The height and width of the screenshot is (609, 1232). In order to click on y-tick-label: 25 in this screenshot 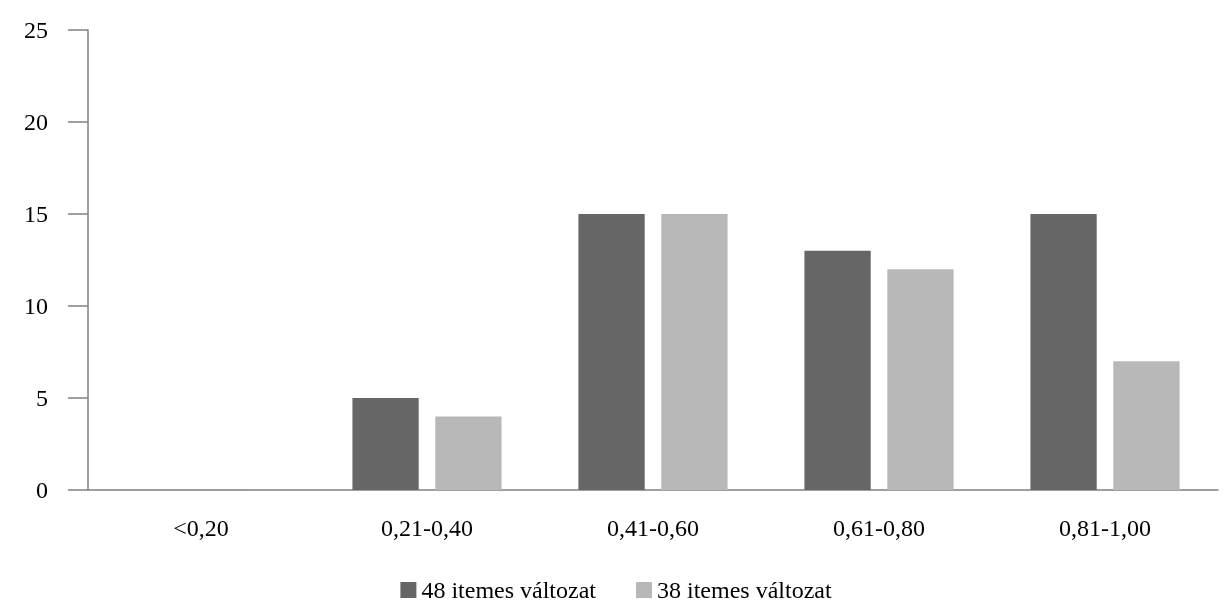, I will do `click(36, 30)`.